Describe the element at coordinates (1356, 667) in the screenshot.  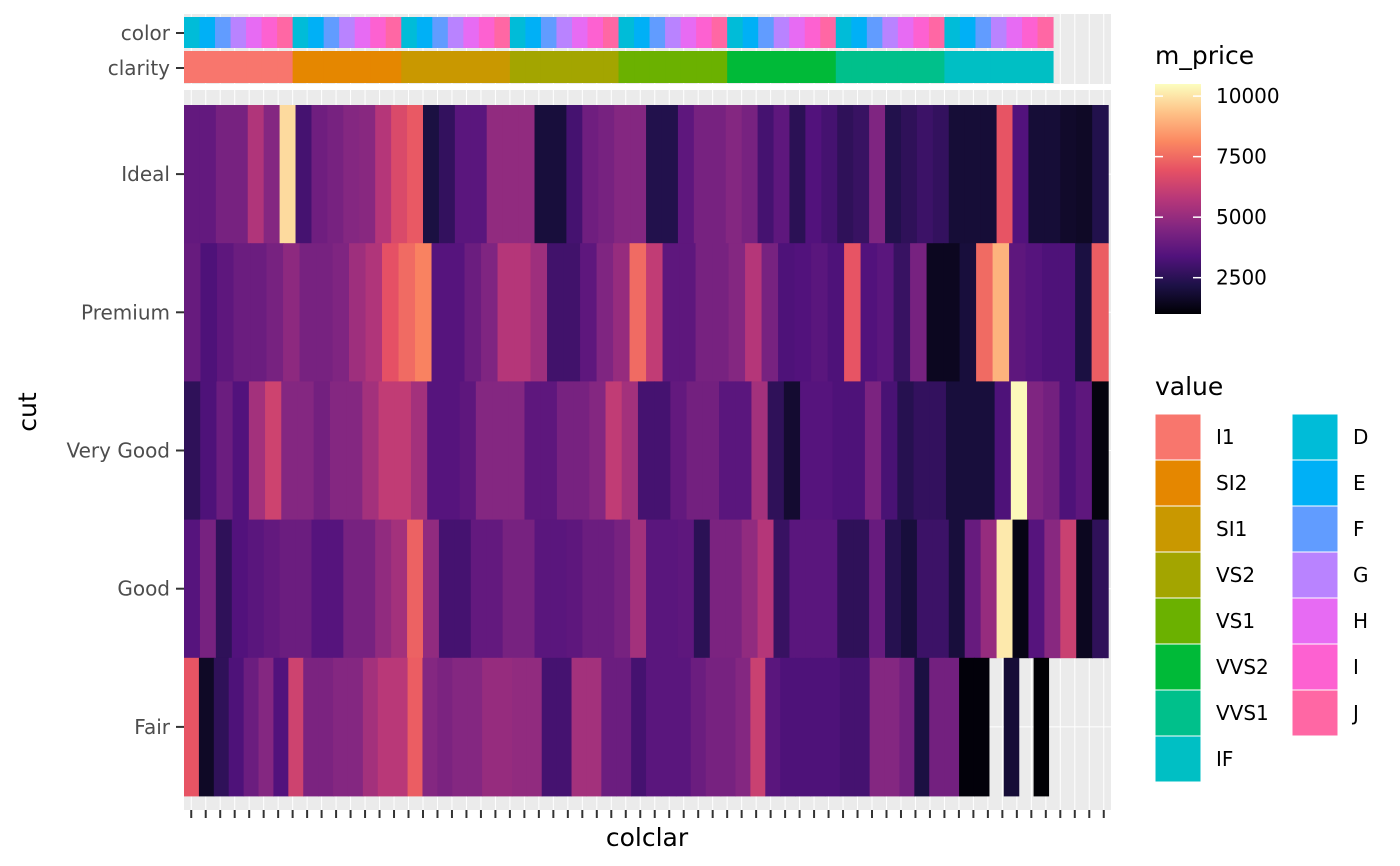
I see `legend-key-label: I` at that location.